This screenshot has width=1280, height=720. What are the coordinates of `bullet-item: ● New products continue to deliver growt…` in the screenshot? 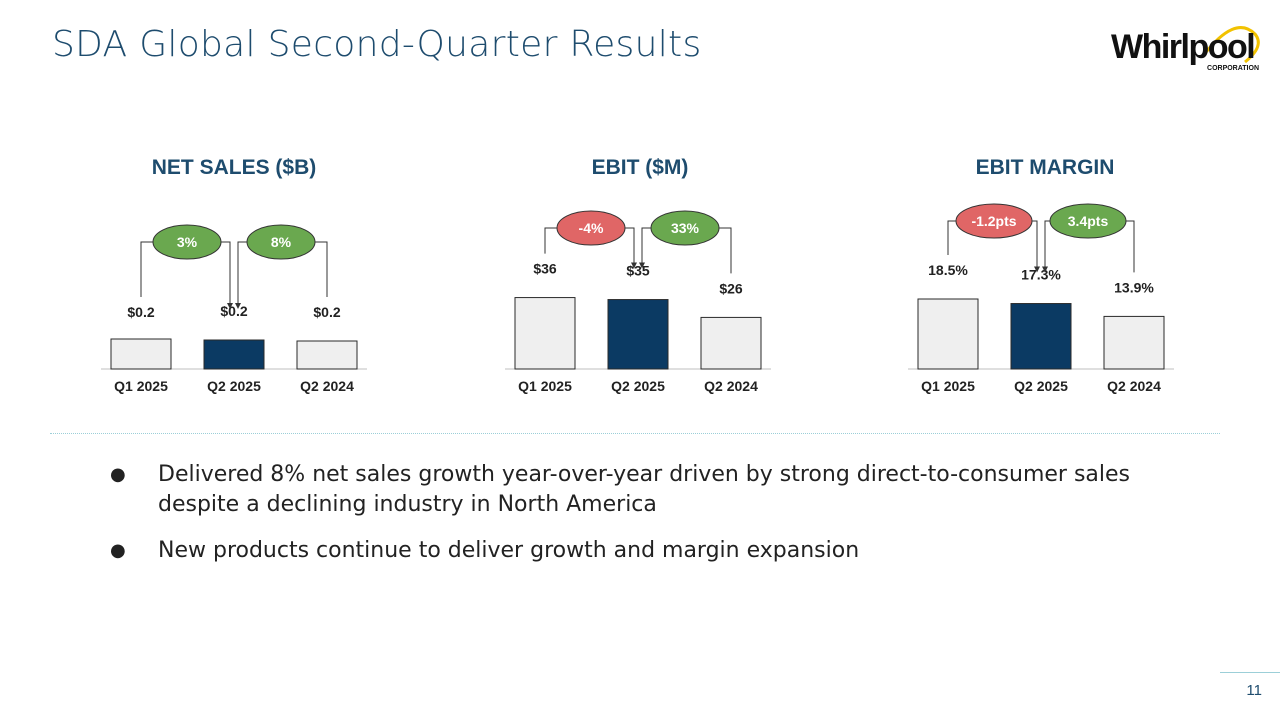 It's located at (663, 551).